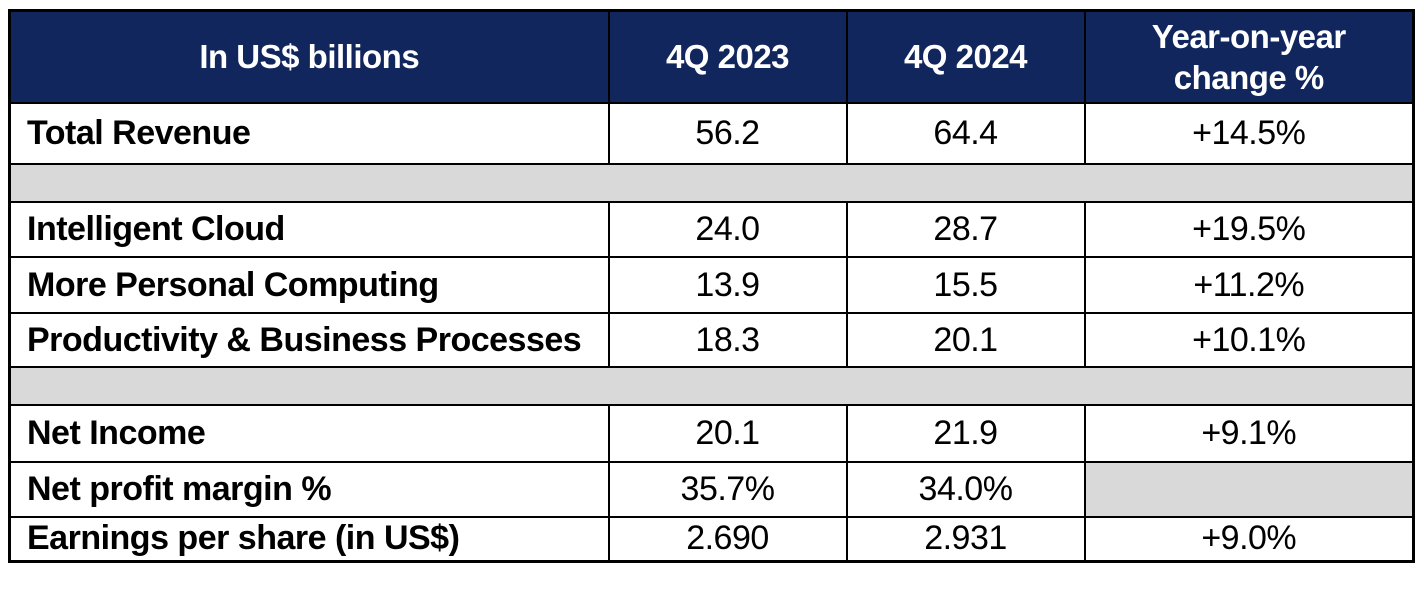 The image size is (1424, 603). What do you see at coordinates (727, 285) in the screenshot?
I see `value-4q2023: 13.9` at bounding box center [727, 285].